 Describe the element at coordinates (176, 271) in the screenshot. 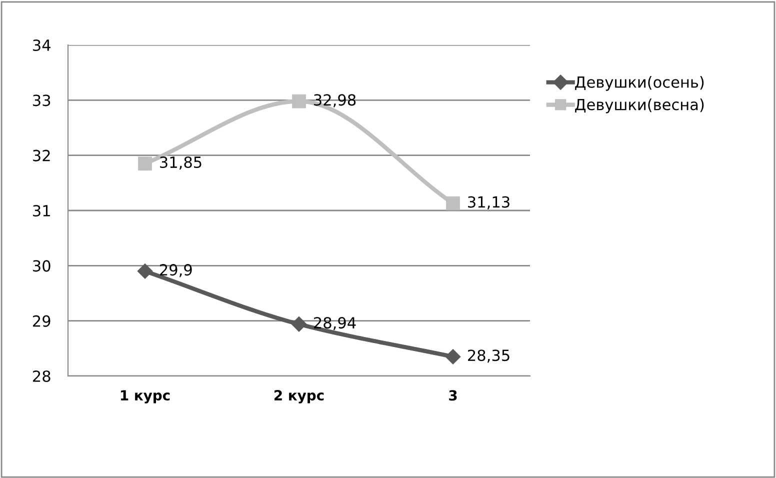

I see `data-label: 29,9` at that location.